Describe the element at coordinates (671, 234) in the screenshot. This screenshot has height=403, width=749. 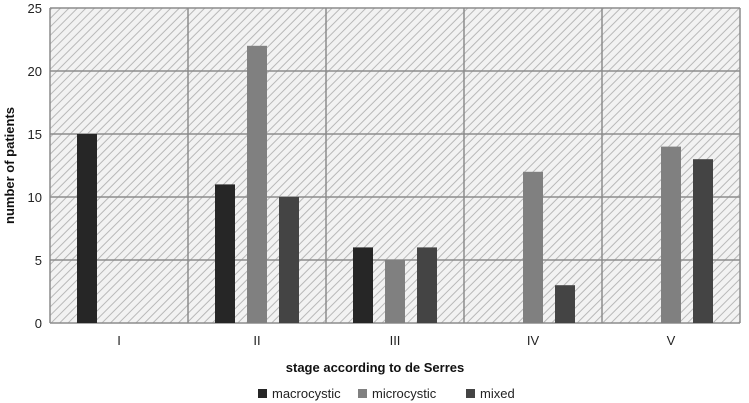
I see `bar-microcystic-V` at that location.